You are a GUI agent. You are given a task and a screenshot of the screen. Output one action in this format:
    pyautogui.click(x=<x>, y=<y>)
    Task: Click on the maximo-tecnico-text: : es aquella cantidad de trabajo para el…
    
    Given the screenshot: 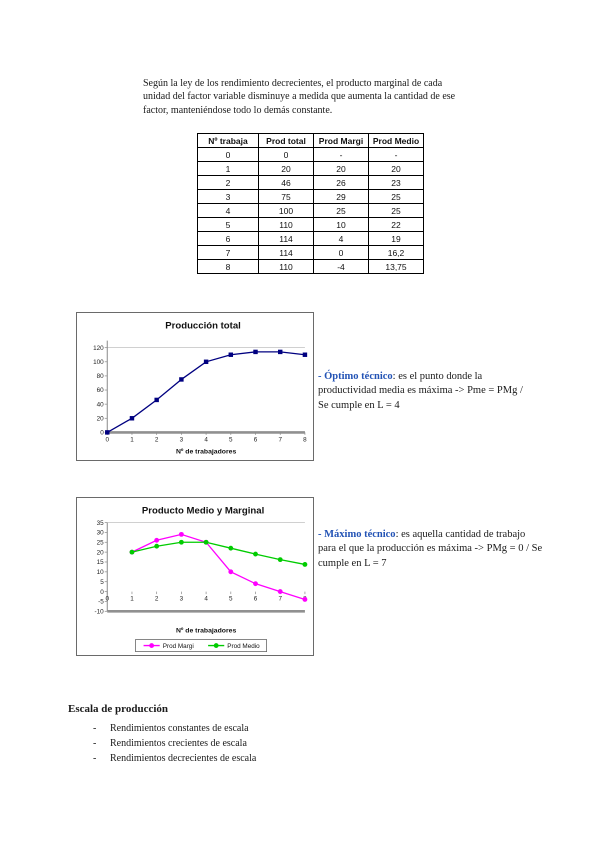 What is the action you would take?
    pyautogui.click(x=430, y=548)
    